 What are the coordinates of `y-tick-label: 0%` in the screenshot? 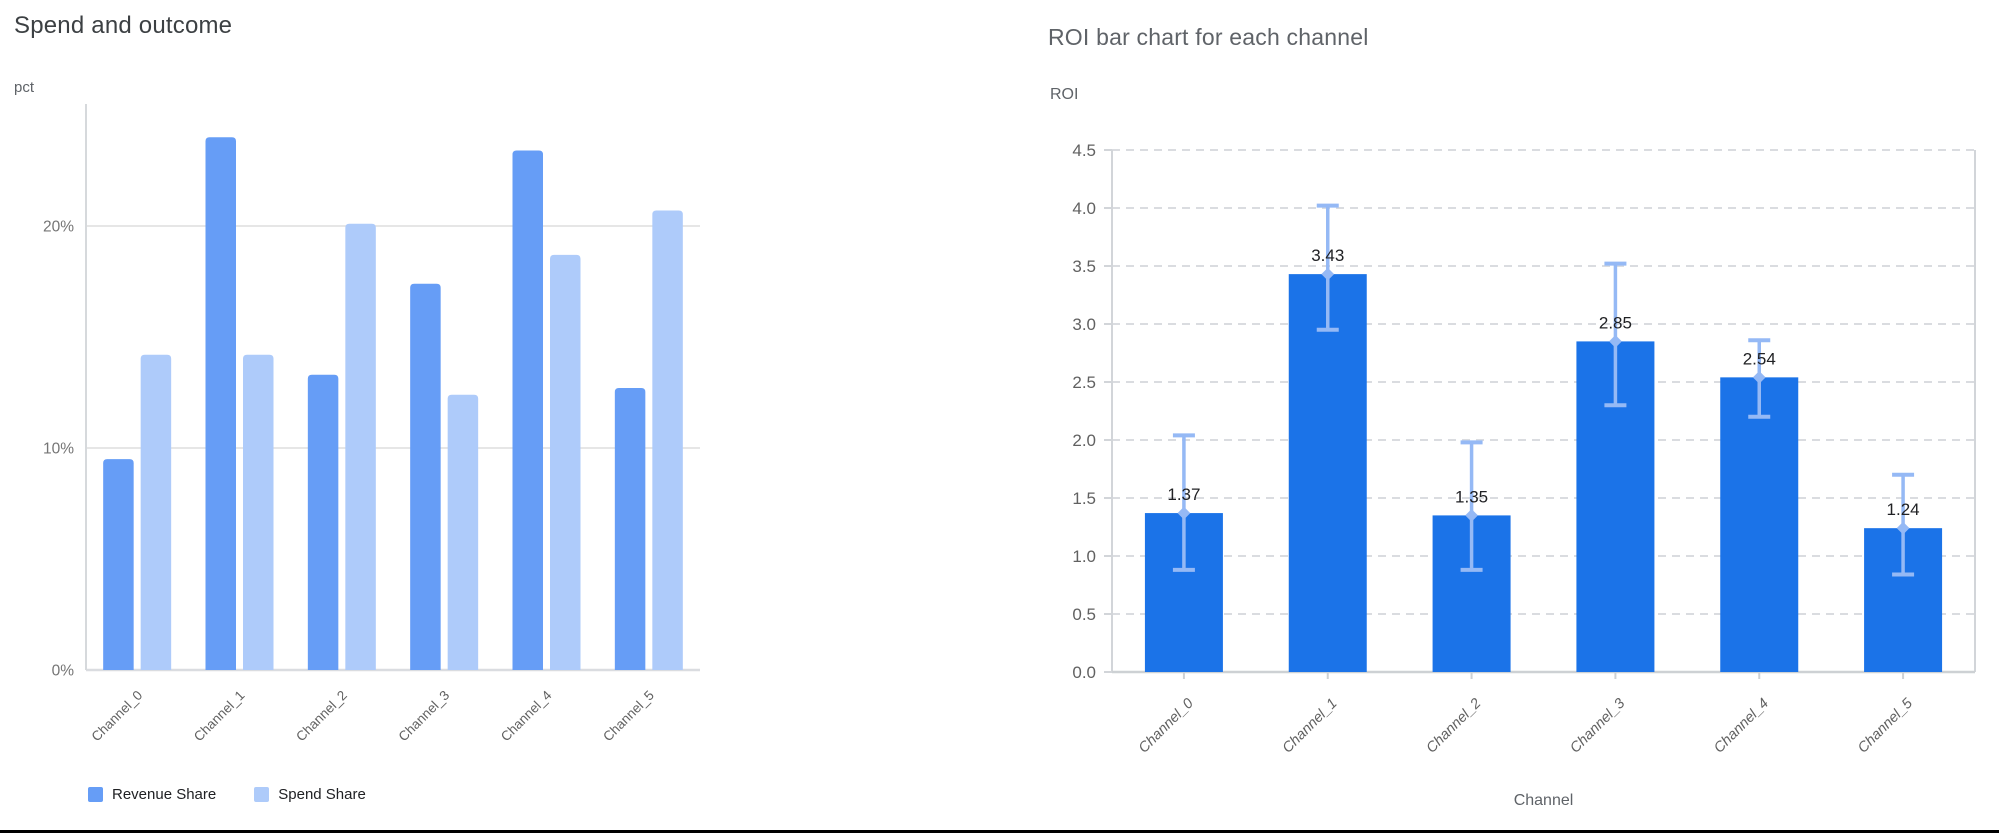 It's located at (63, 671).